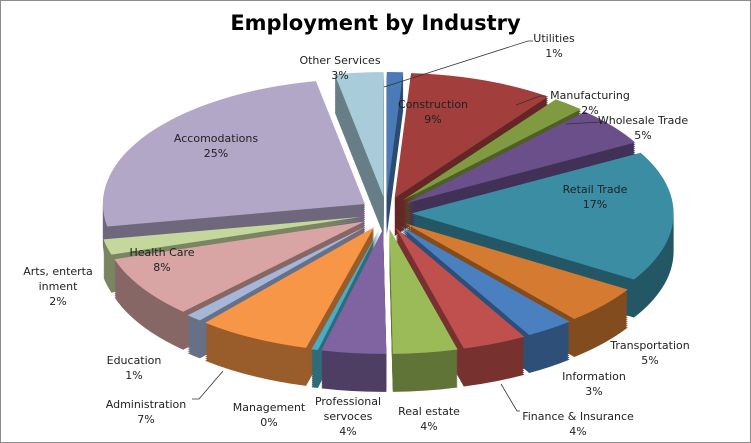  I want to click on slice-label: Manufacturing, so click(590, 95).